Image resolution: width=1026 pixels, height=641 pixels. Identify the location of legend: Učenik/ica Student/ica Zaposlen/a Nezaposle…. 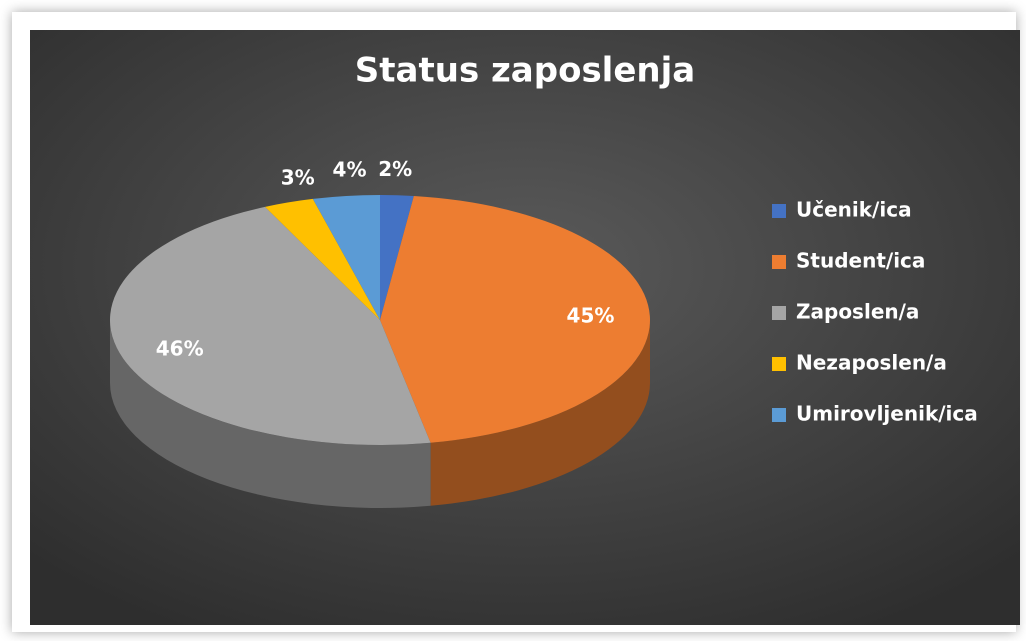
(875, 312).